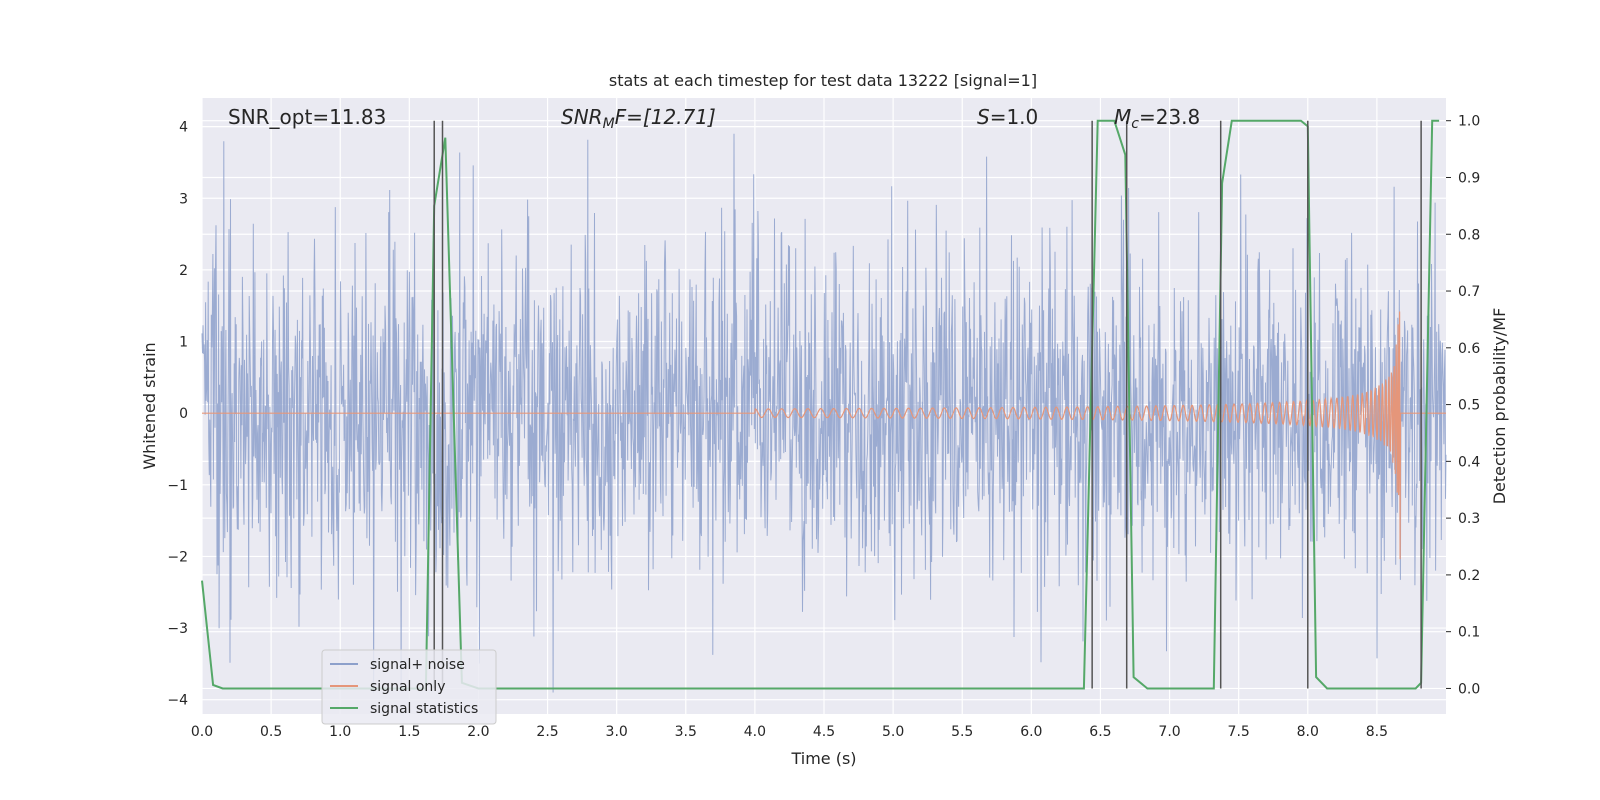  What do you see at coordinates (1469, 122) in the screenshot?
I see `y-right-tick-label: 1.0` at bounding box center [1469, 122].